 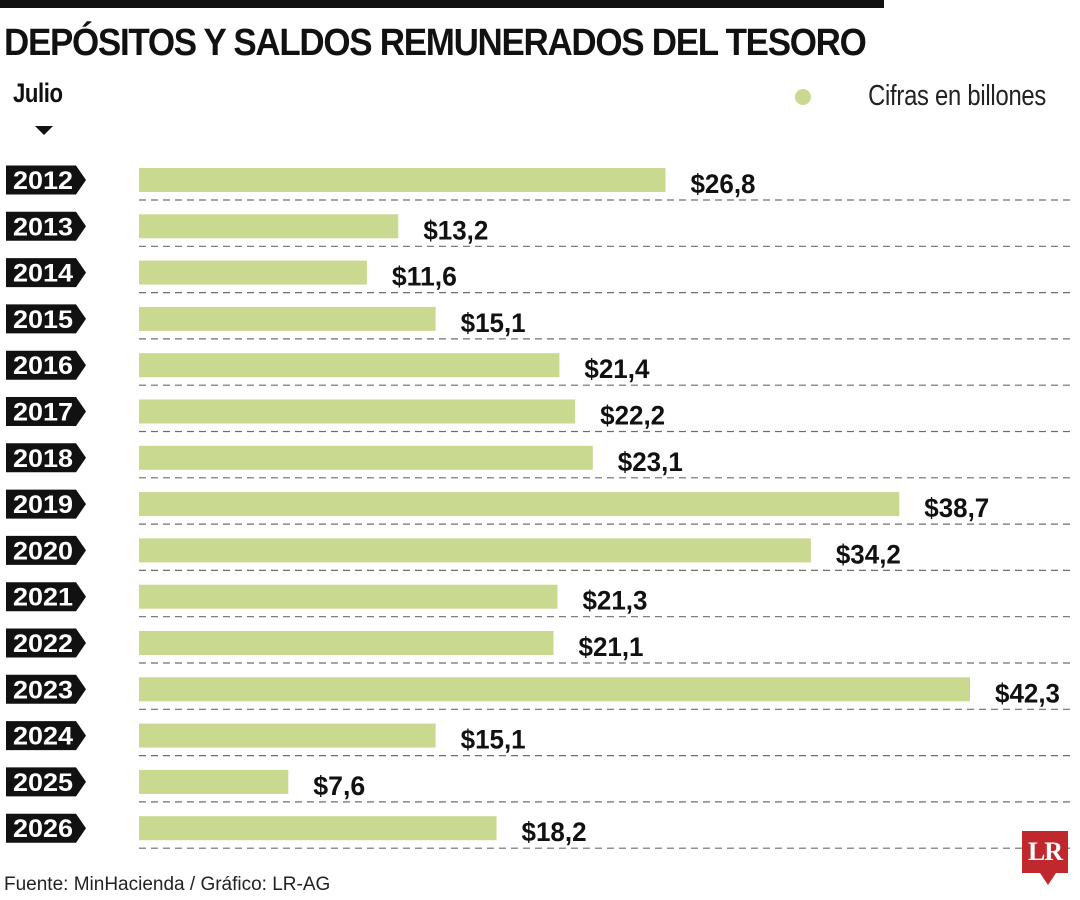 I want to click on data-label: $13,2, so click(x=455, y=230).